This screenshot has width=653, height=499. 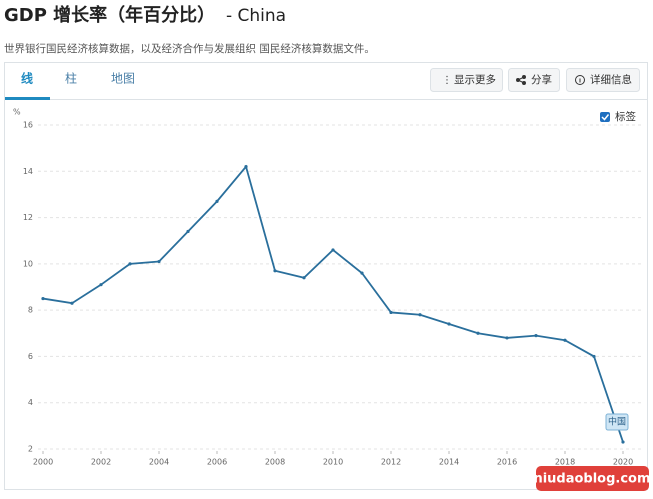 I want to click on button: 分享, so click(x=534, y=80).